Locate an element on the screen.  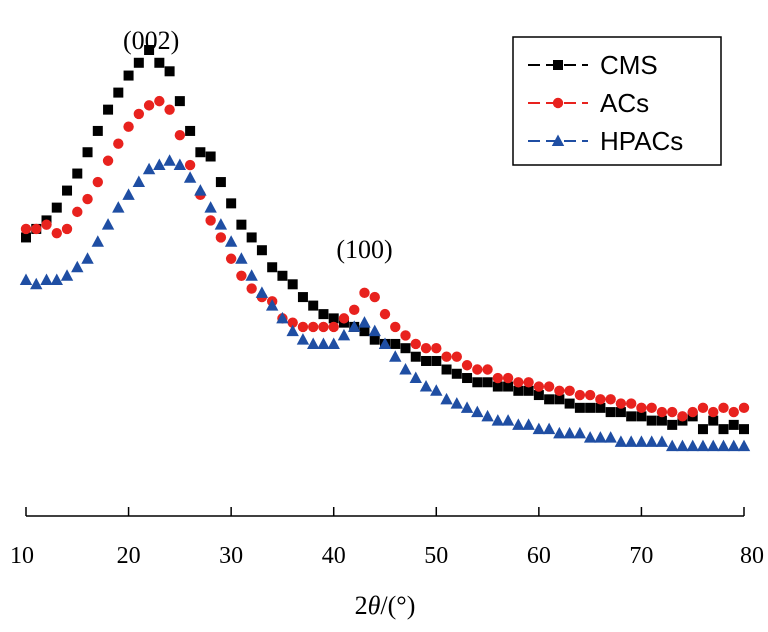
x-tick-label: 60 is located at coordinates (539, 556).